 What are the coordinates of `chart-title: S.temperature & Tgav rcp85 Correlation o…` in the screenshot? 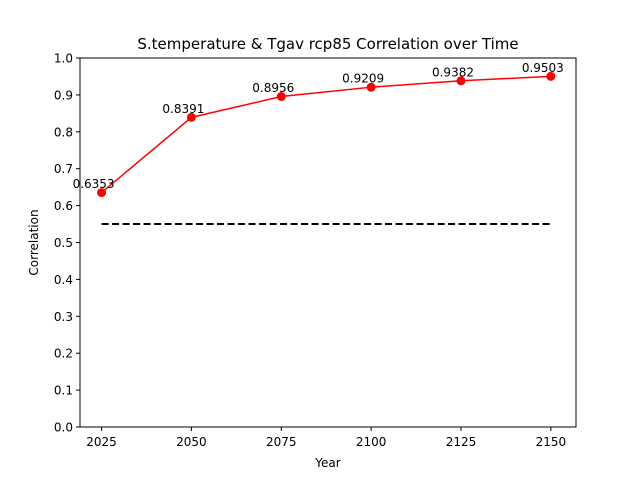 It's located at (327, 44).